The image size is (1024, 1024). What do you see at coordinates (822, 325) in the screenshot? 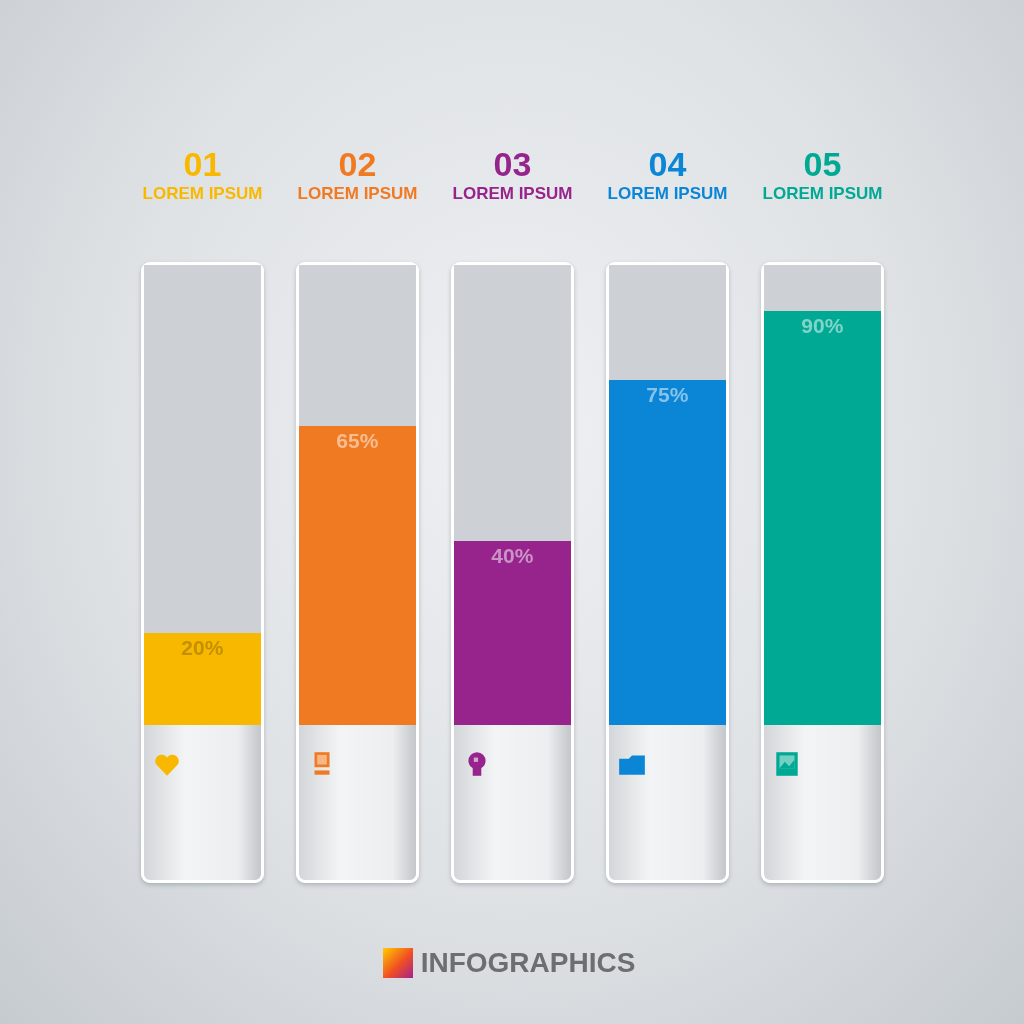
I see `data-label: 90%` at bounding box center [822, 325].